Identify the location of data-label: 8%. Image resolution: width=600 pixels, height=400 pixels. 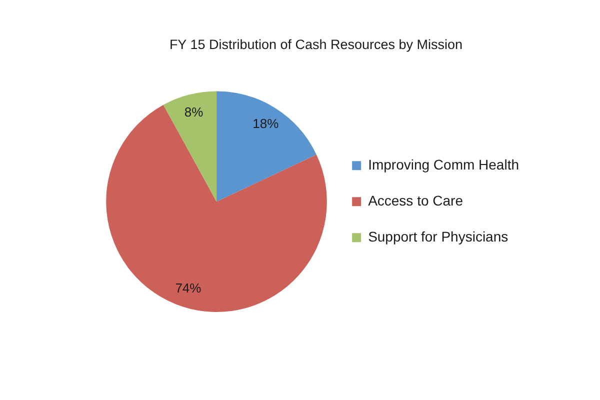
(194, 112).